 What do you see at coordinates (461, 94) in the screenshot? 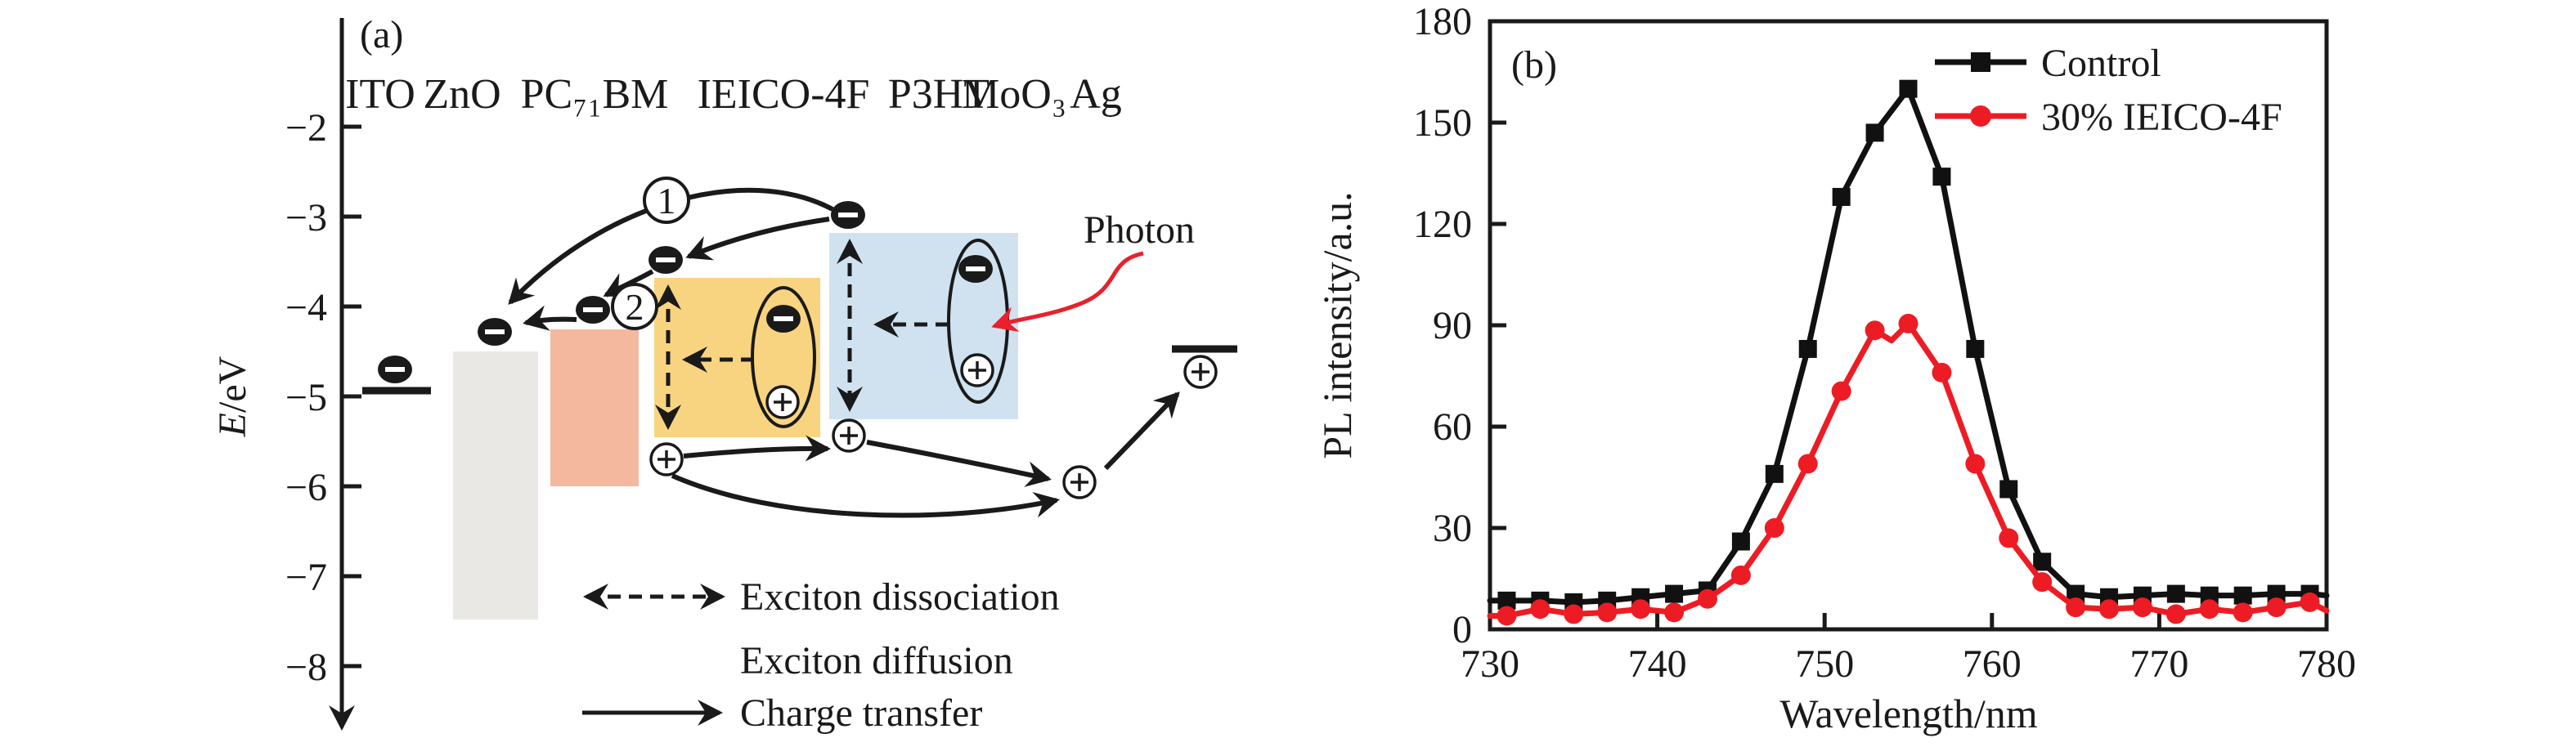
I see `material-label-zno: ZnO` at bounding box center [461, 94].